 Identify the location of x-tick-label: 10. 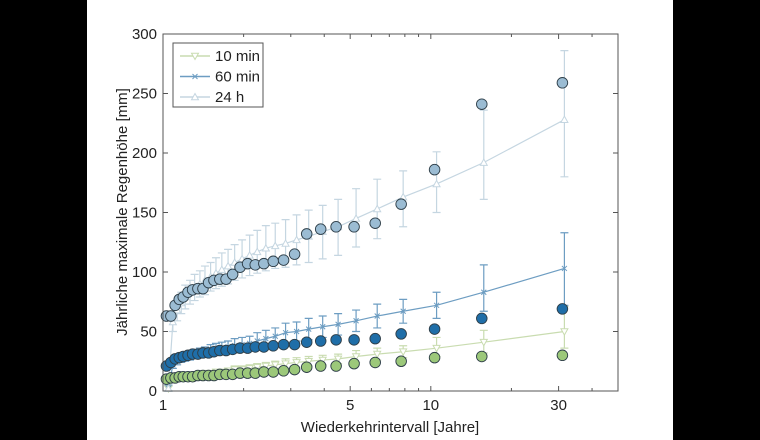
(430, 405).